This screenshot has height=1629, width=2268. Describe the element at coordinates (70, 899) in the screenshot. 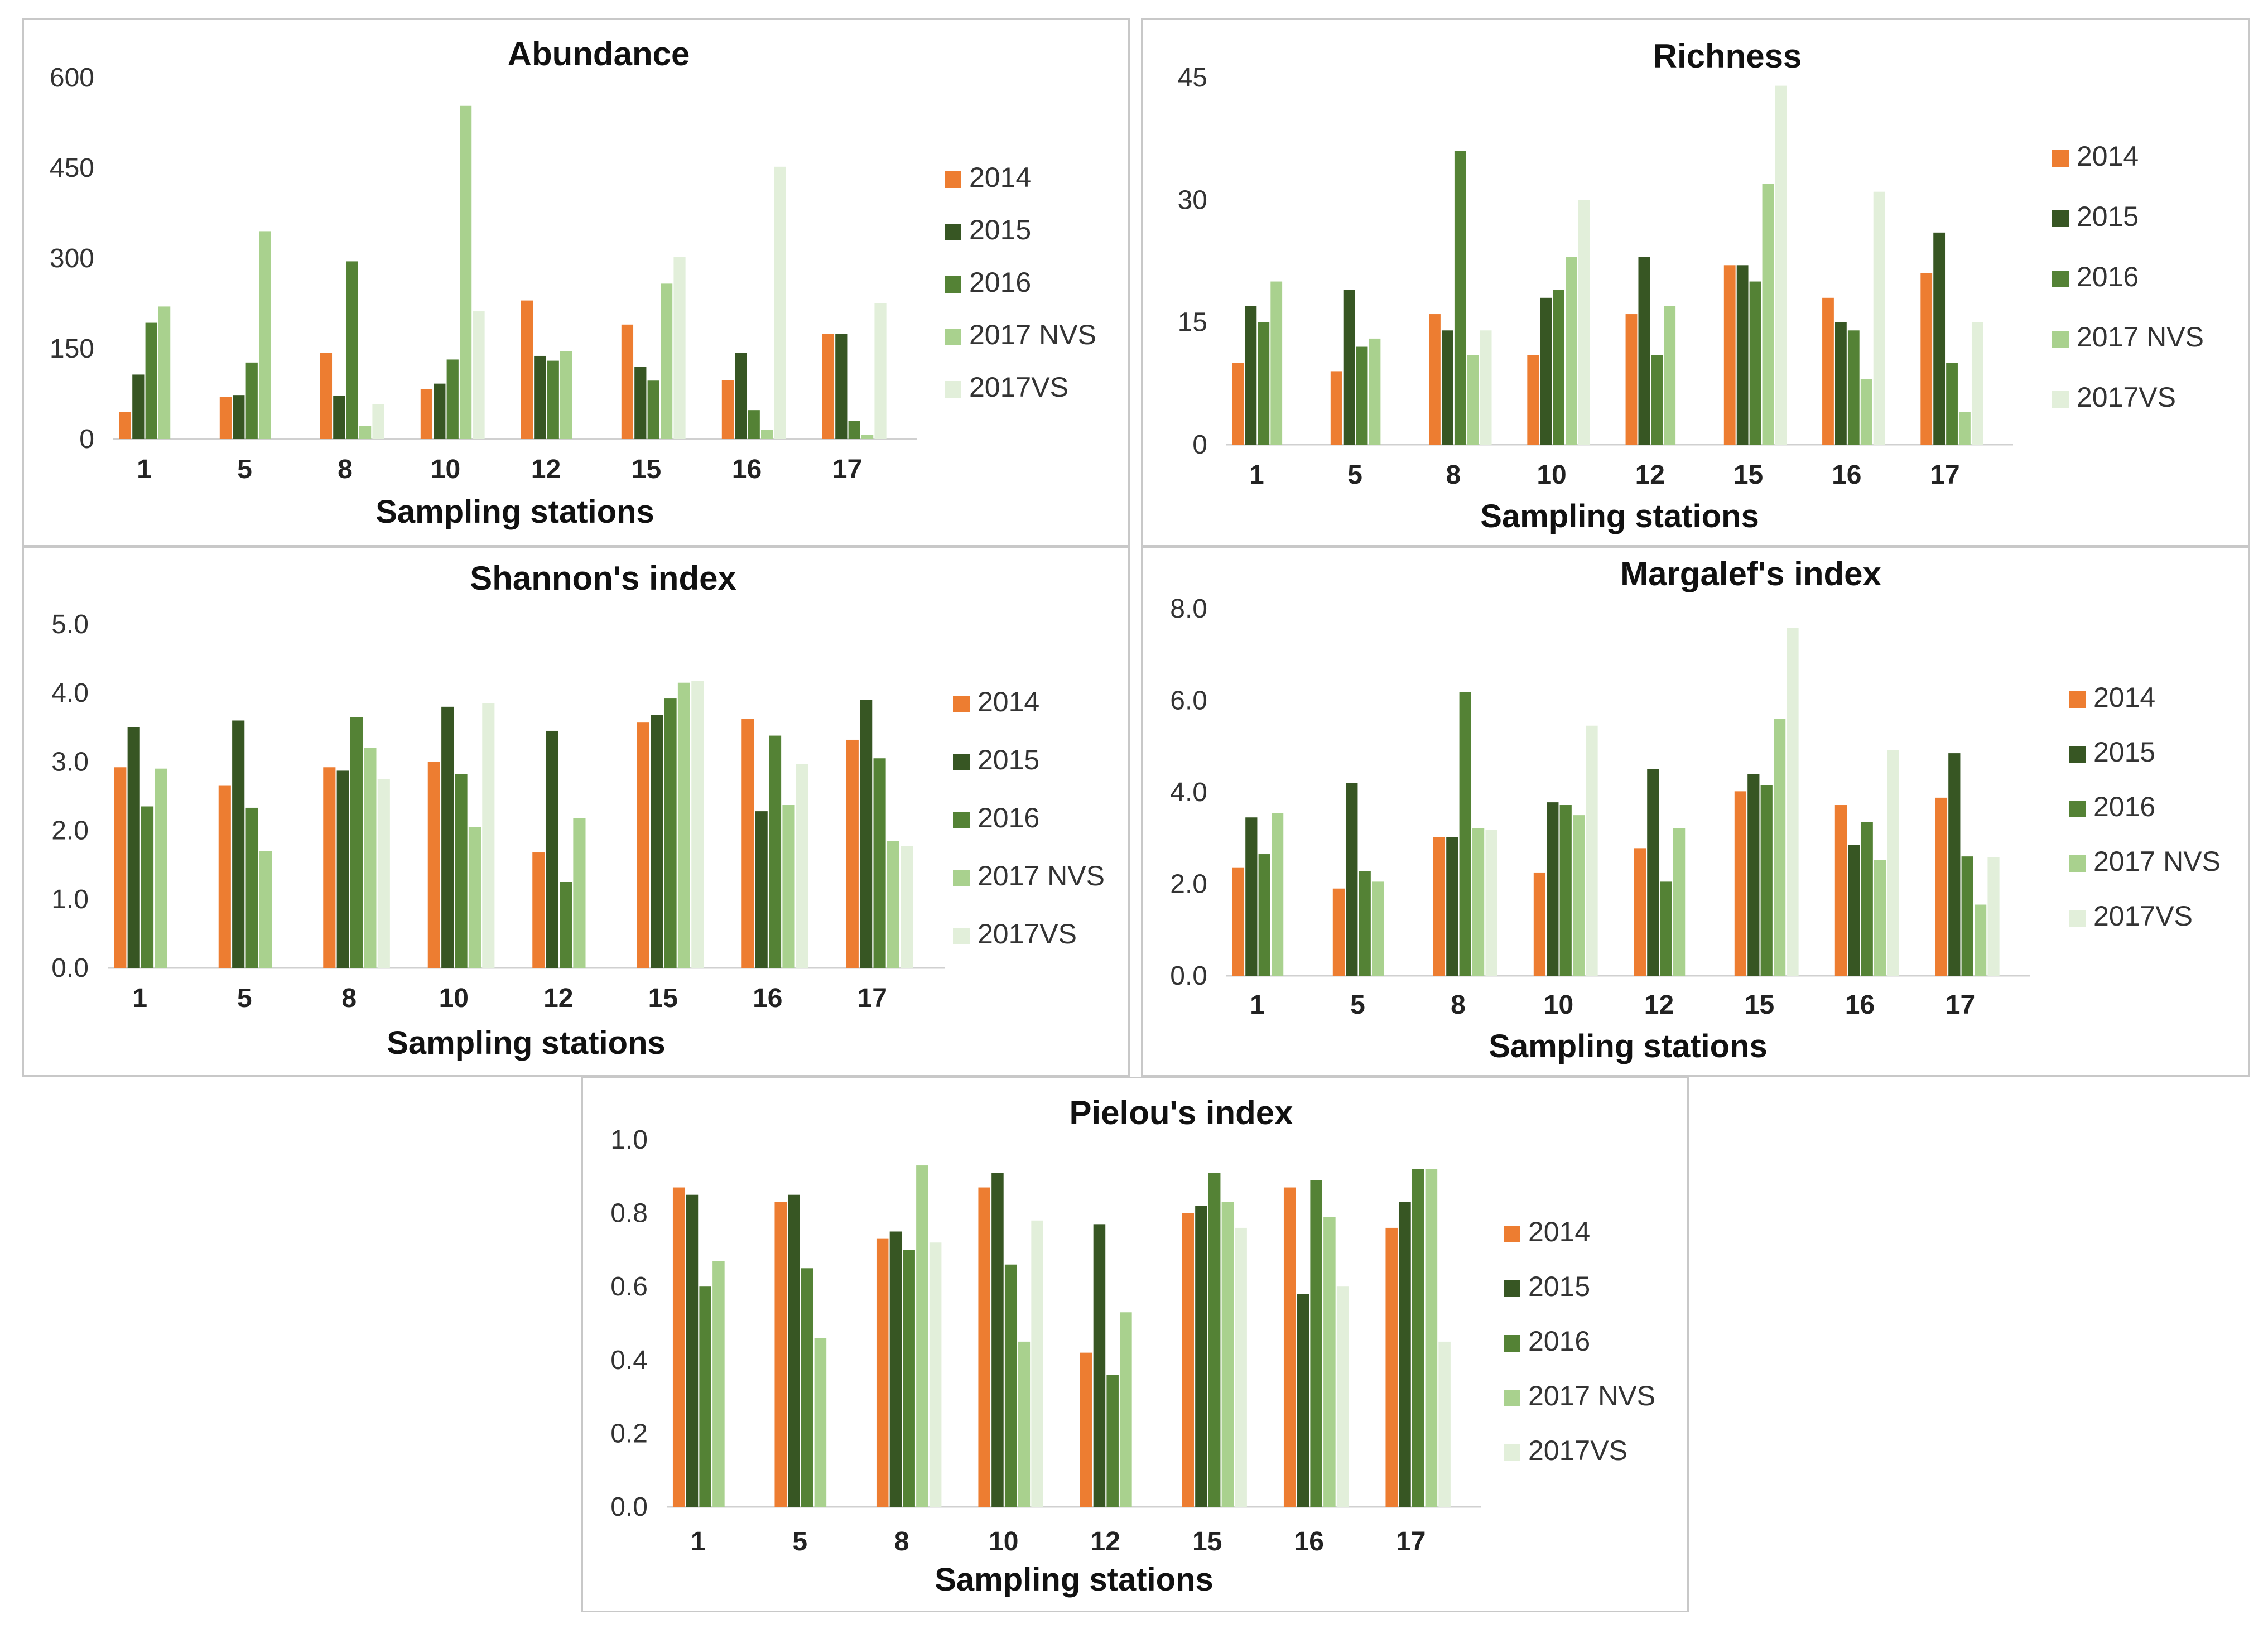

I see `y-tick-label: 1.0` at that location.